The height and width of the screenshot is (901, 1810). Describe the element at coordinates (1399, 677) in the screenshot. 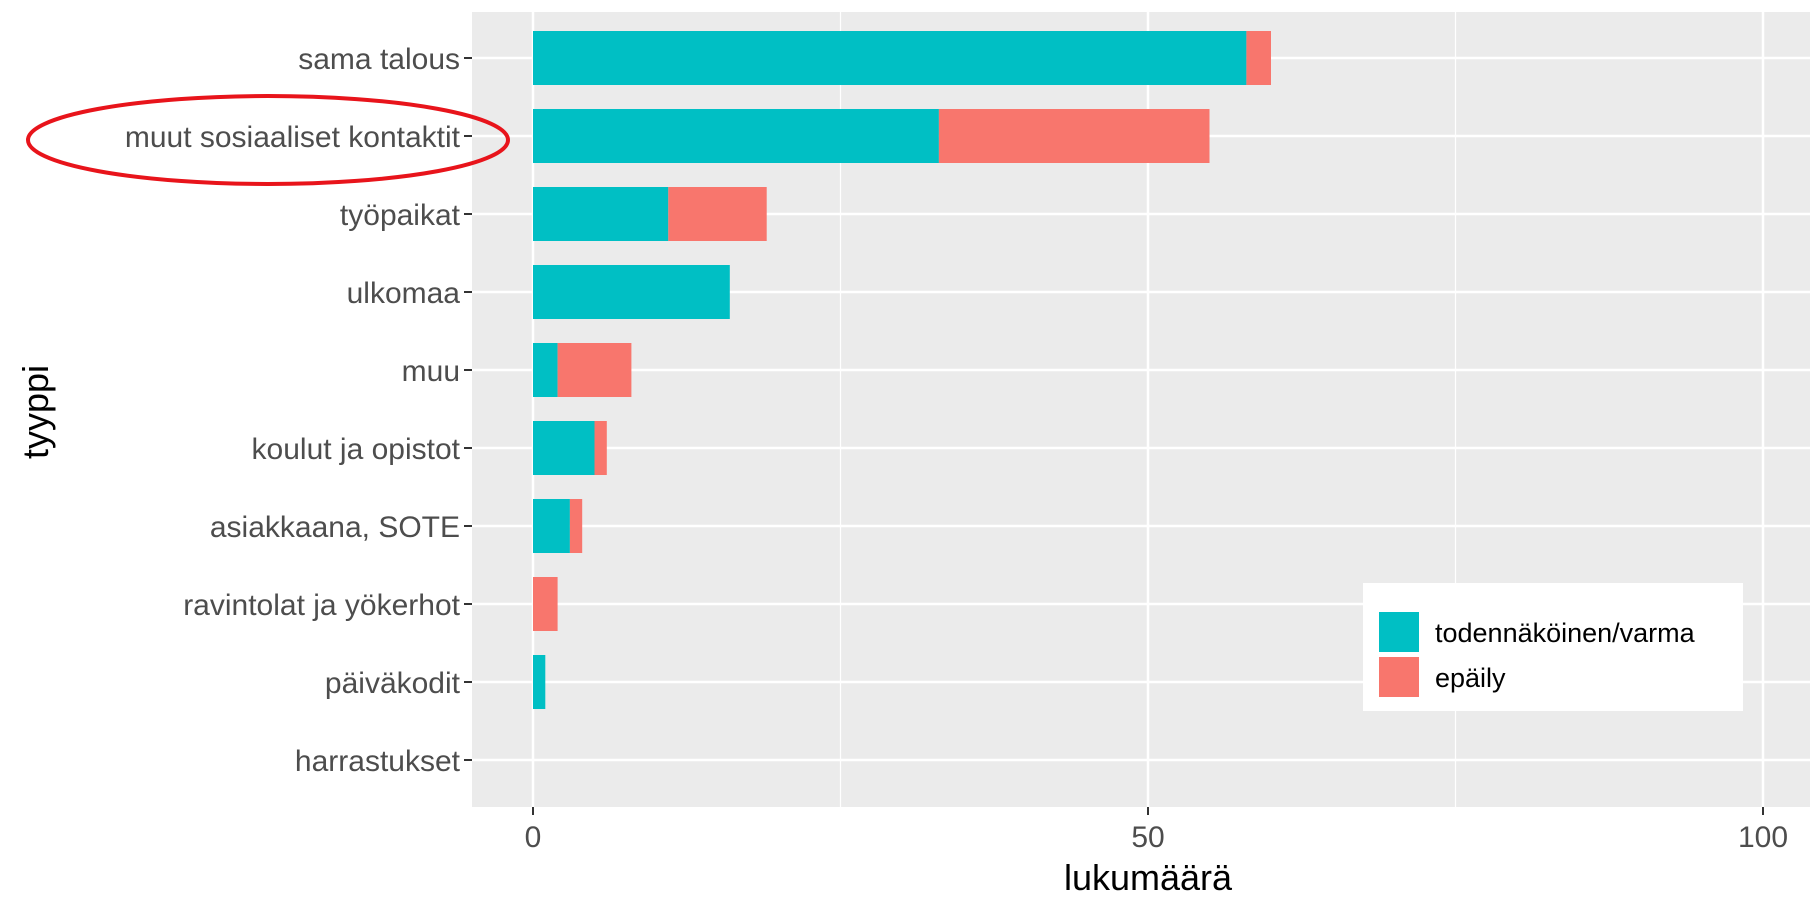

I see `legend-key-epaily` at that location.